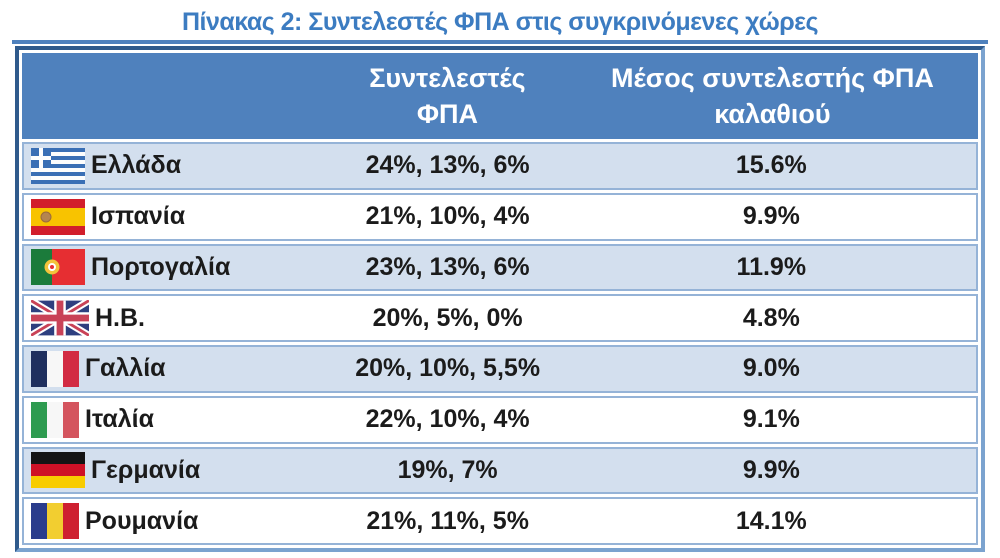 This screenshot has width=1000, height=558. What do you see at coordinates (58, 216) in the screenshot?
I see `spain-flag-icon` at bounding box center [58, 216].